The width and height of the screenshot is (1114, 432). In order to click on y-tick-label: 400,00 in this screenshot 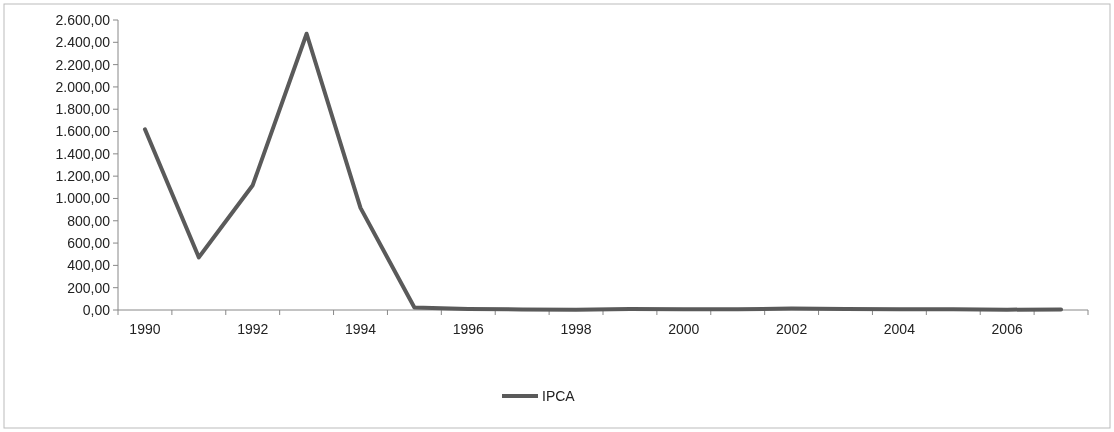, I will do `click(89, 265)`.